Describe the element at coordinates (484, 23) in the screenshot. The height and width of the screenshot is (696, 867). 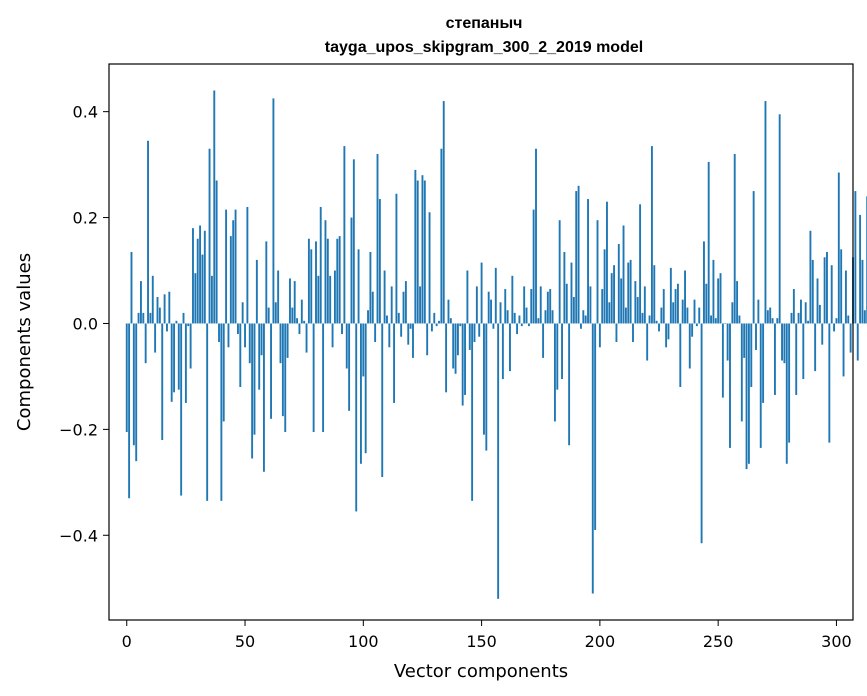
I see `chart-title: степаныч` at that location.